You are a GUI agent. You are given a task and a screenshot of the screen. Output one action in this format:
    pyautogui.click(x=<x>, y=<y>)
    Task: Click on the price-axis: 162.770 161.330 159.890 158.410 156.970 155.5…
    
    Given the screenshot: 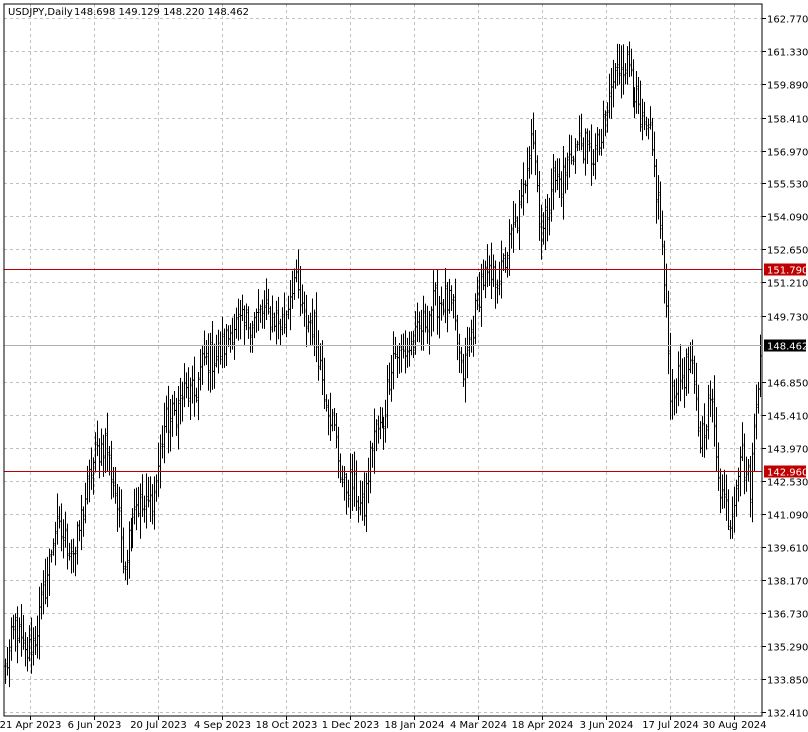 What is the action you would take?
    pyautogui.click(x=785, y=367)
    